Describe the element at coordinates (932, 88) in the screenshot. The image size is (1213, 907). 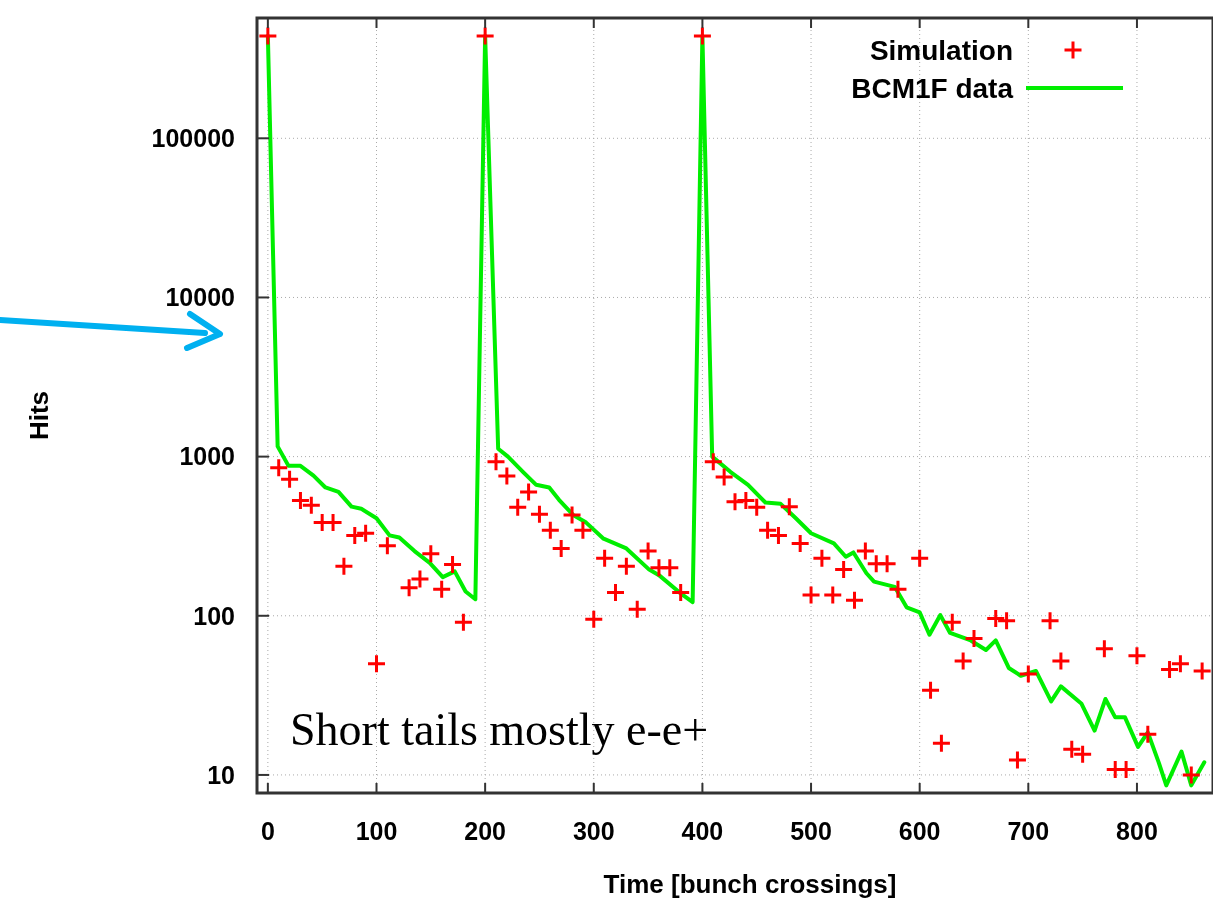
I see `legend-label: BCM1F data` at that location.